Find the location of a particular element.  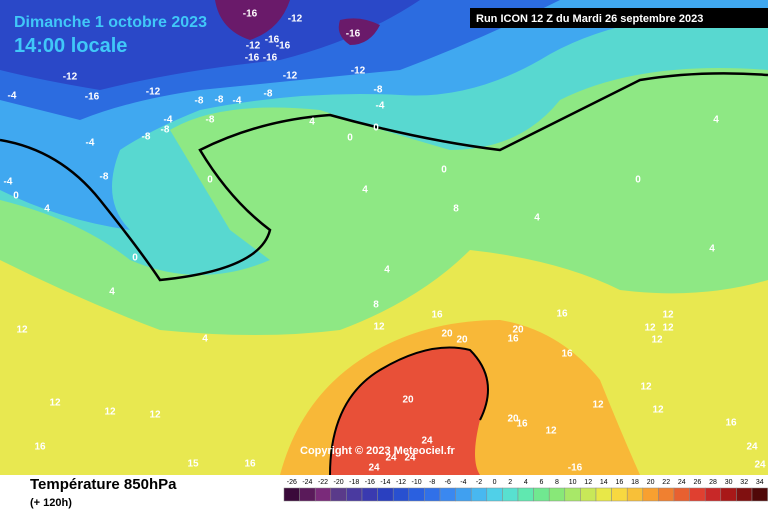

forecast-date: Dimanche 1 octobre 2023 is located at coordinates (110, 22).